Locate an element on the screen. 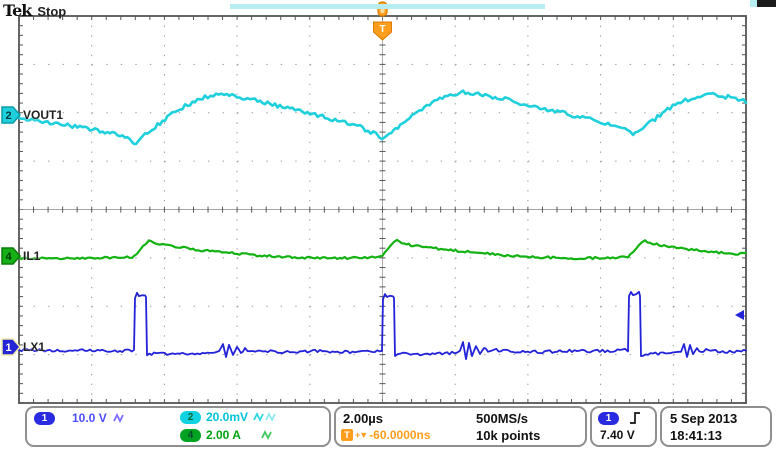 Image resolution: width=776 pixels, height=464 pixels. svg-text: 2 is located at coordinates (8, 116).